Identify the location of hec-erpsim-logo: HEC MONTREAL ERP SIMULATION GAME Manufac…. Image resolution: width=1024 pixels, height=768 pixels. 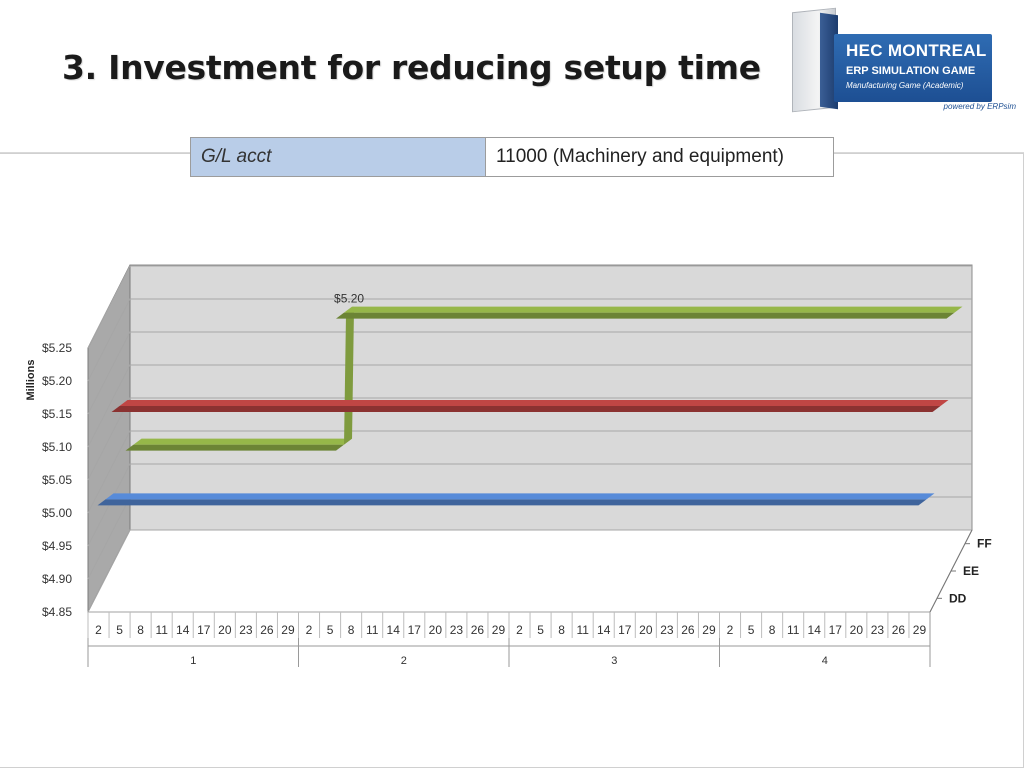
(904, 61).